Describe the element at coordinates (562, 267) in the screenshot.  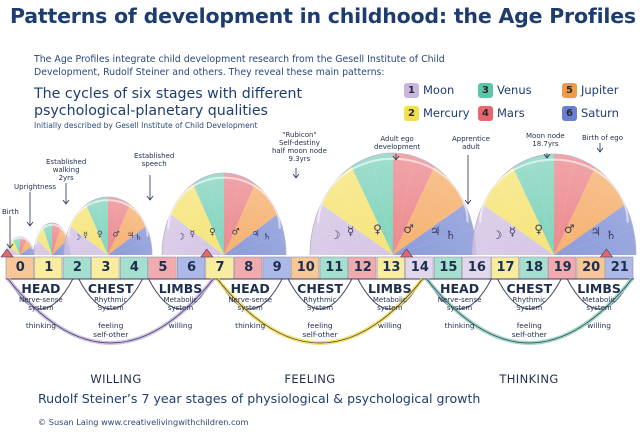
I see `age-number: 19` at that location.